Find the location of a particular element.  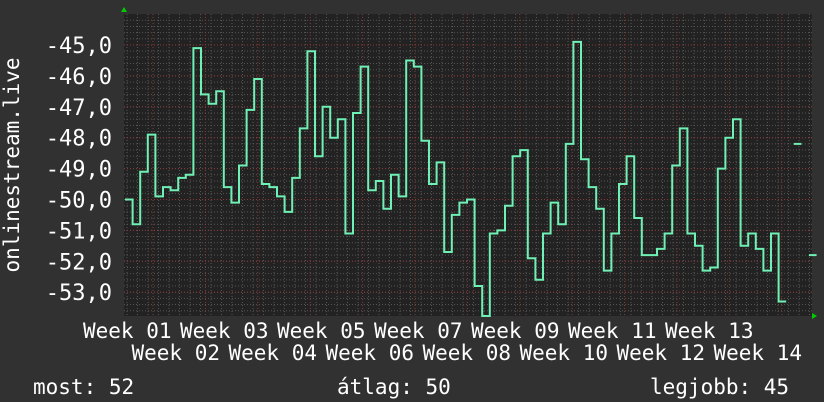

y-tick-label: -51,0 is located at coordinates (79, 231).